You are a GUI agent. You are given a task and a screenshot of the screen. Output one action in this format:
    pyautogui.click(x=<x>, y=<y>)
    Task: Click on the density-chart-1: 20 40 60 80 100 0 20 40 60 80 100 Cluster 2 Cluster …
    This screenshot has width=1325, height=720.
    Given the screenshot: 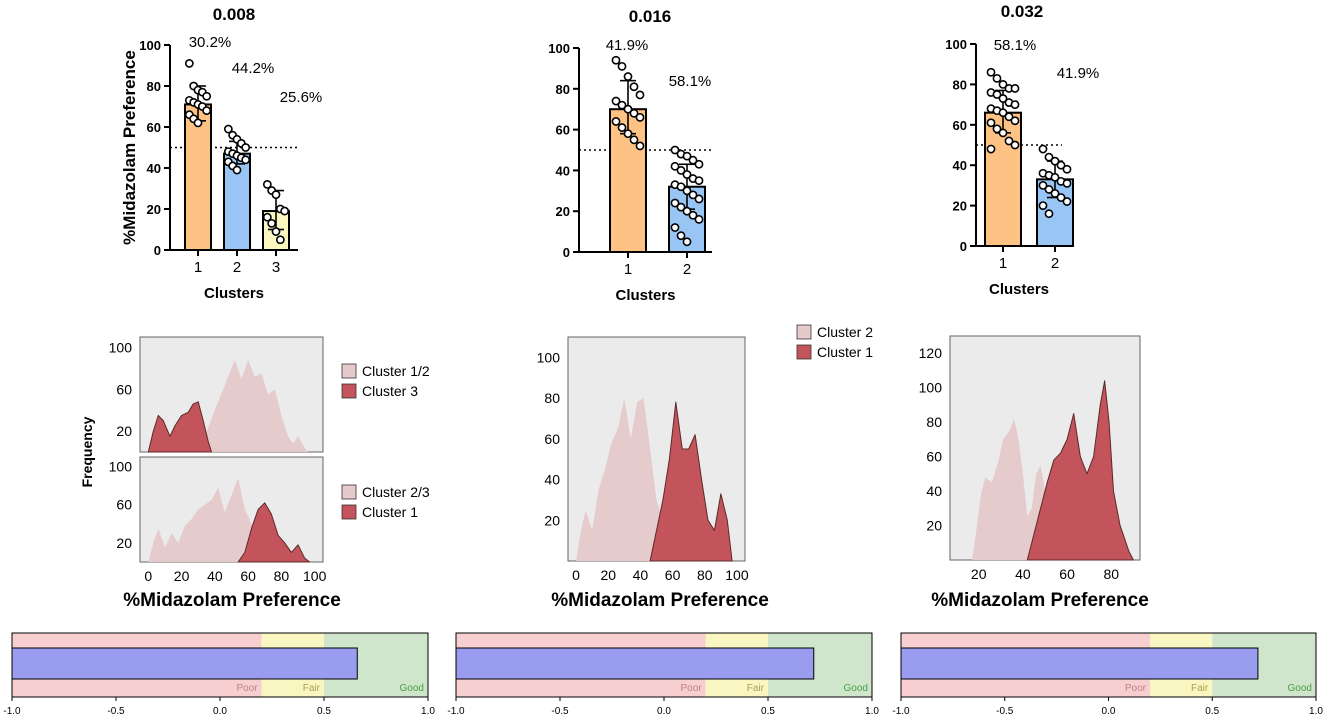 What is the action you would take?
    pyautogui.click(x=705, y=467)
    